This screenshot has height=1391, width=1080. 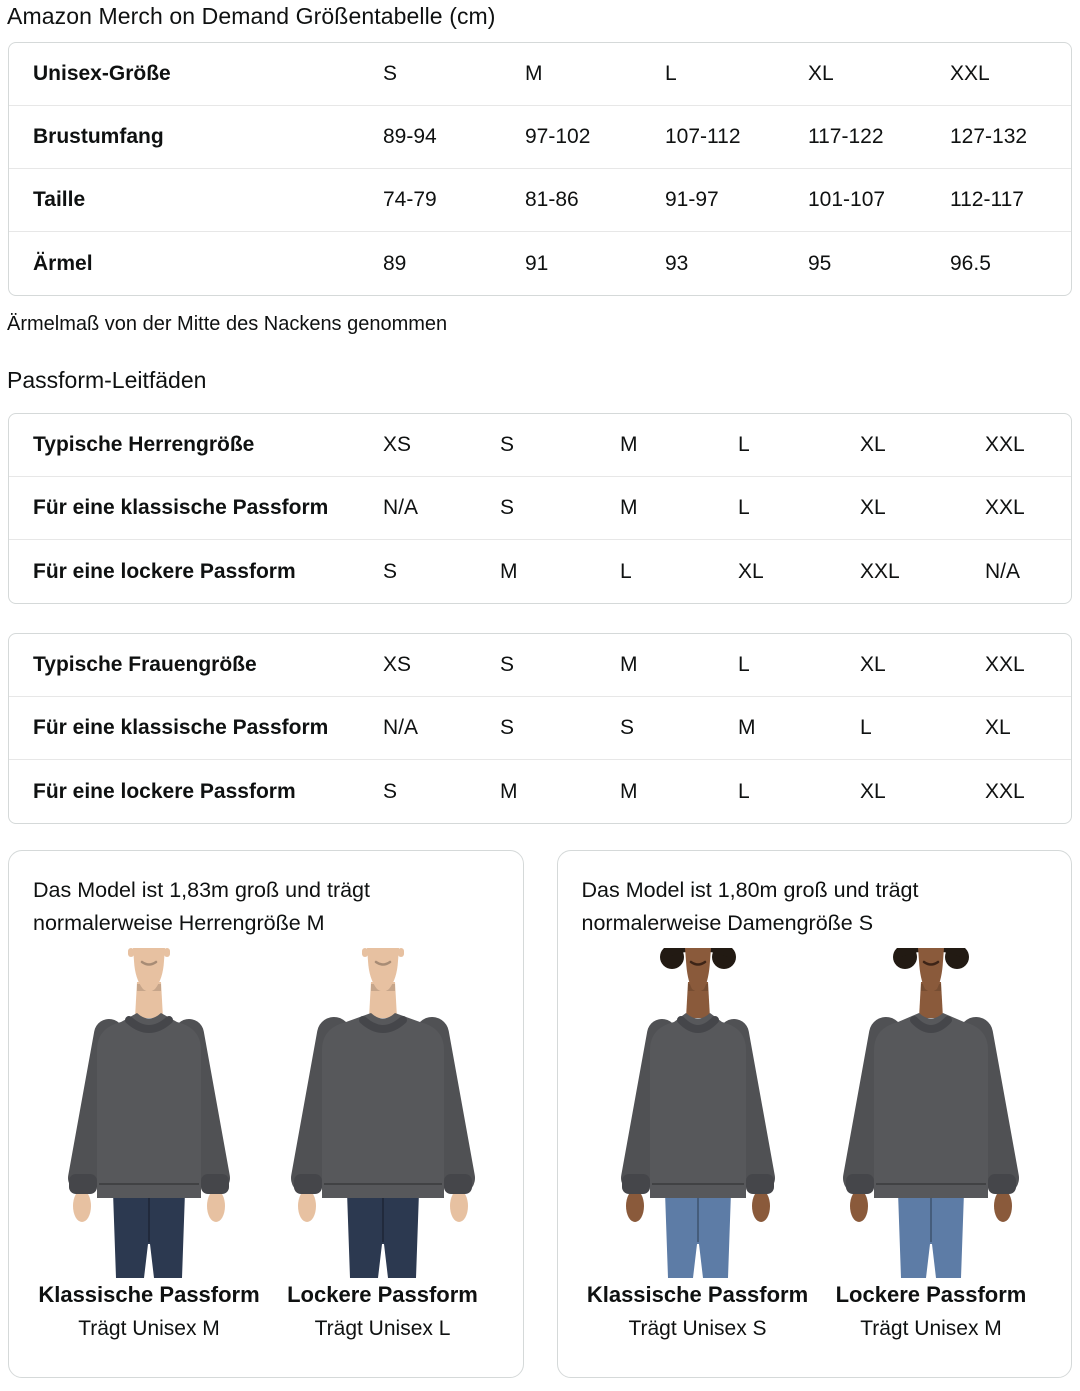 I want to click on cell-value: 112-117, so click(x=987, y=199).